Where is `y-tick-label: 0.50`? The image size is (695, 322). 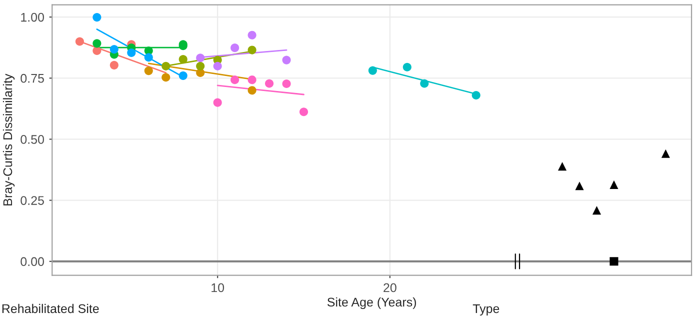
y-tick-label: 0.50 is located at coordinates (32, 139).